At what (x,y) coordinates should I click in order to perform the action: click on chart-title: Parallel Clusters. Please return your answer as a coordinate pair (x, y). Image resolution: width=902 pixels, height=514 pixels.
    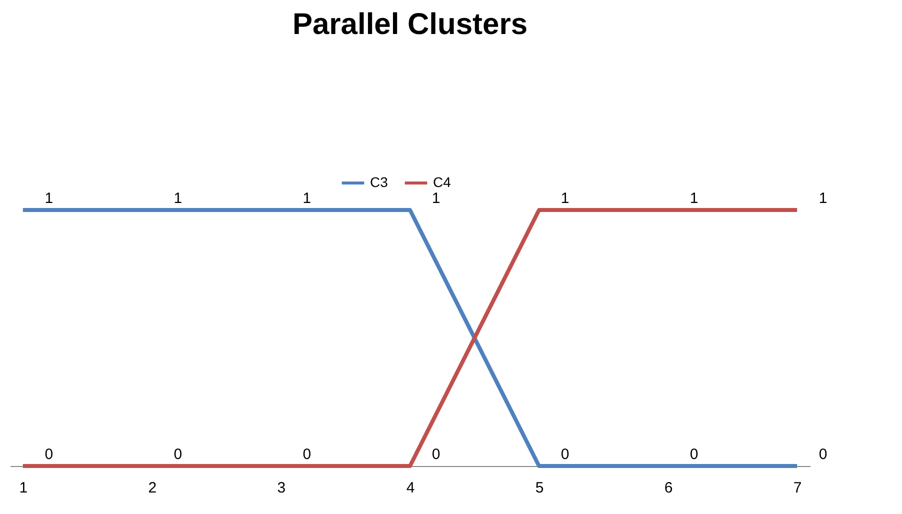
    Looking at the image, I should click on (410, 24).